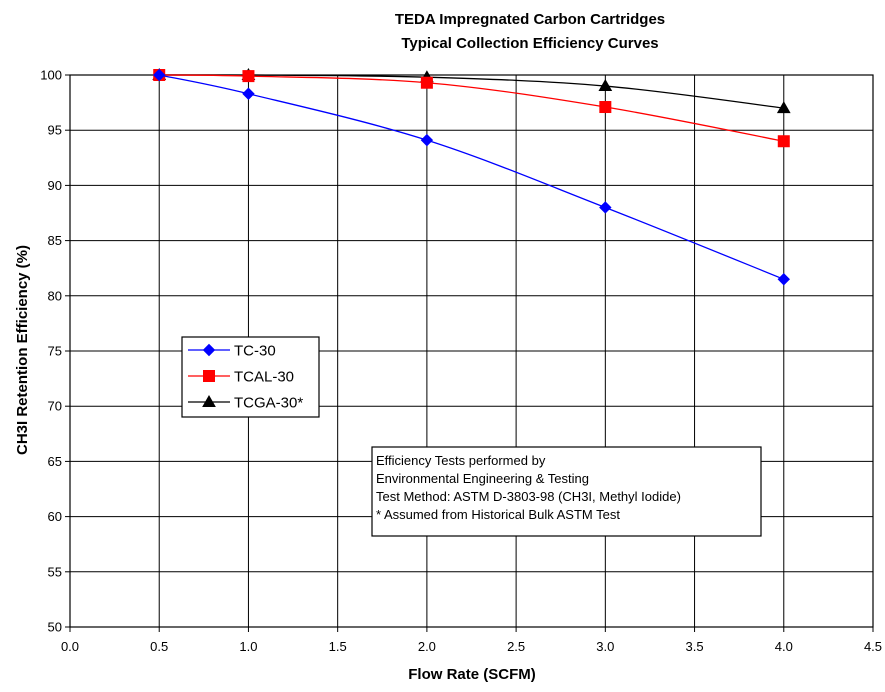 This screenshot has width=885, height=692. I want to click on y-tick-label: 95, so click(55, 130).